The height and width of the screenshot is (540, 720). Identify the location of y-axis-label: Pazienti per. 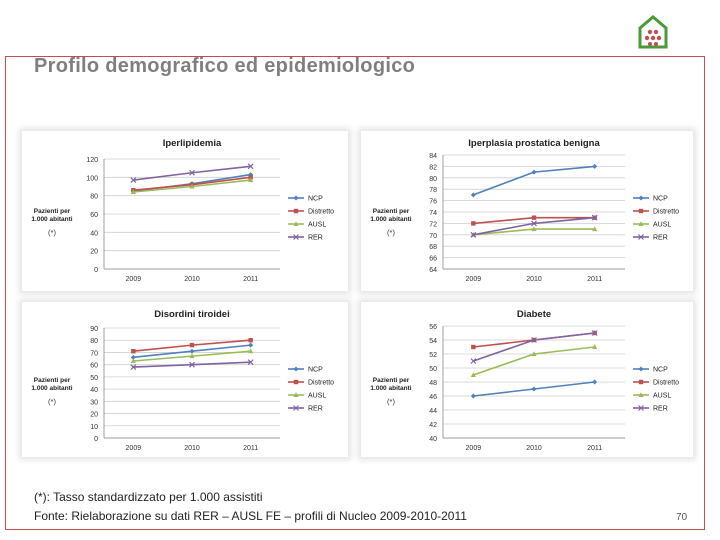
(52, 380).